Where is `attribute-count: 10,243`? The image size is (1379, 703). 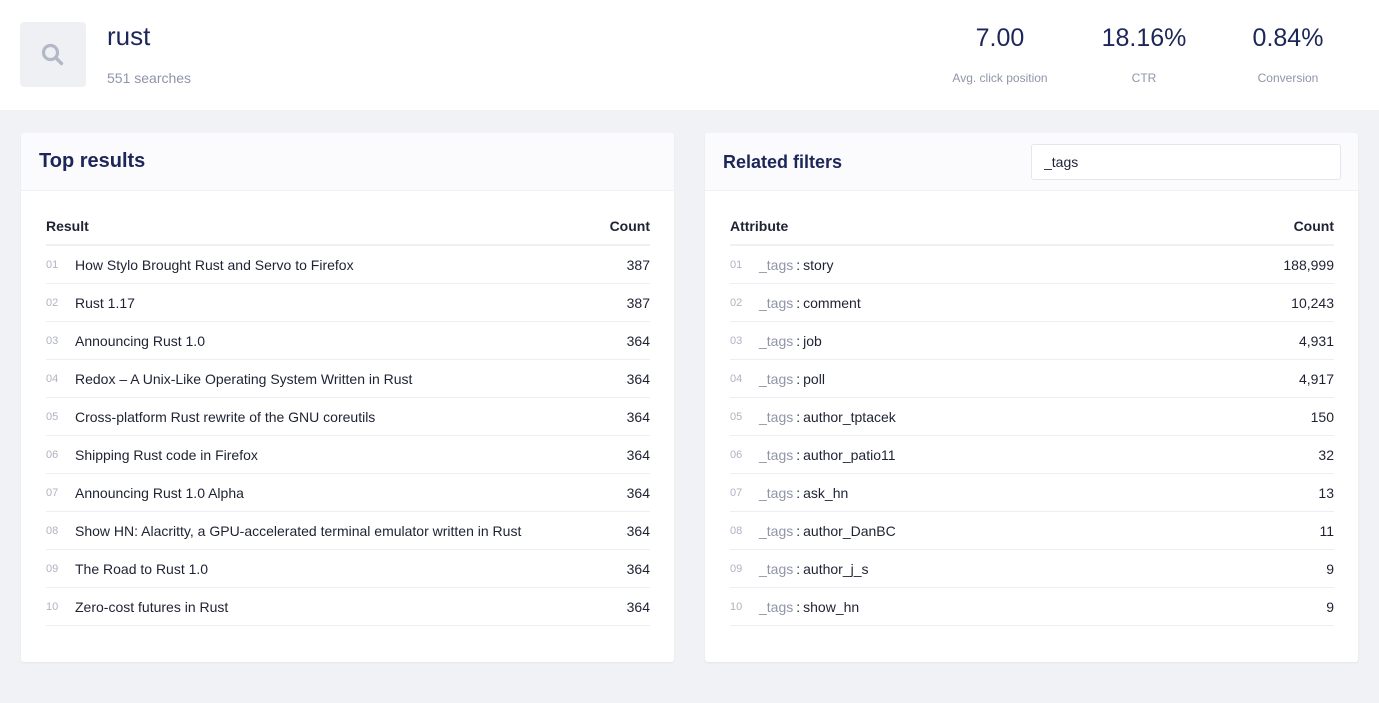 attribute-count: 10,243 is located at coordinates (1312, 302).